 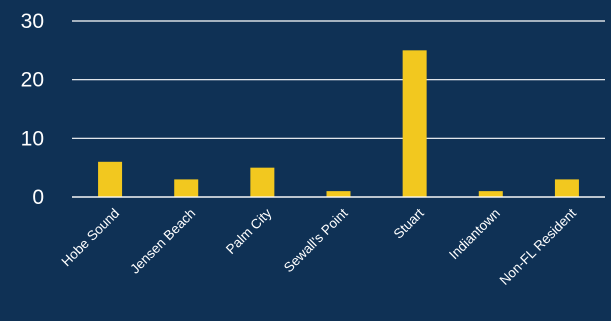 What do you see at coordinates (91, 238) in the screenshot?
I see `category-label-hobe-sound: Hobe Sound` at bounding box center [91, 238].